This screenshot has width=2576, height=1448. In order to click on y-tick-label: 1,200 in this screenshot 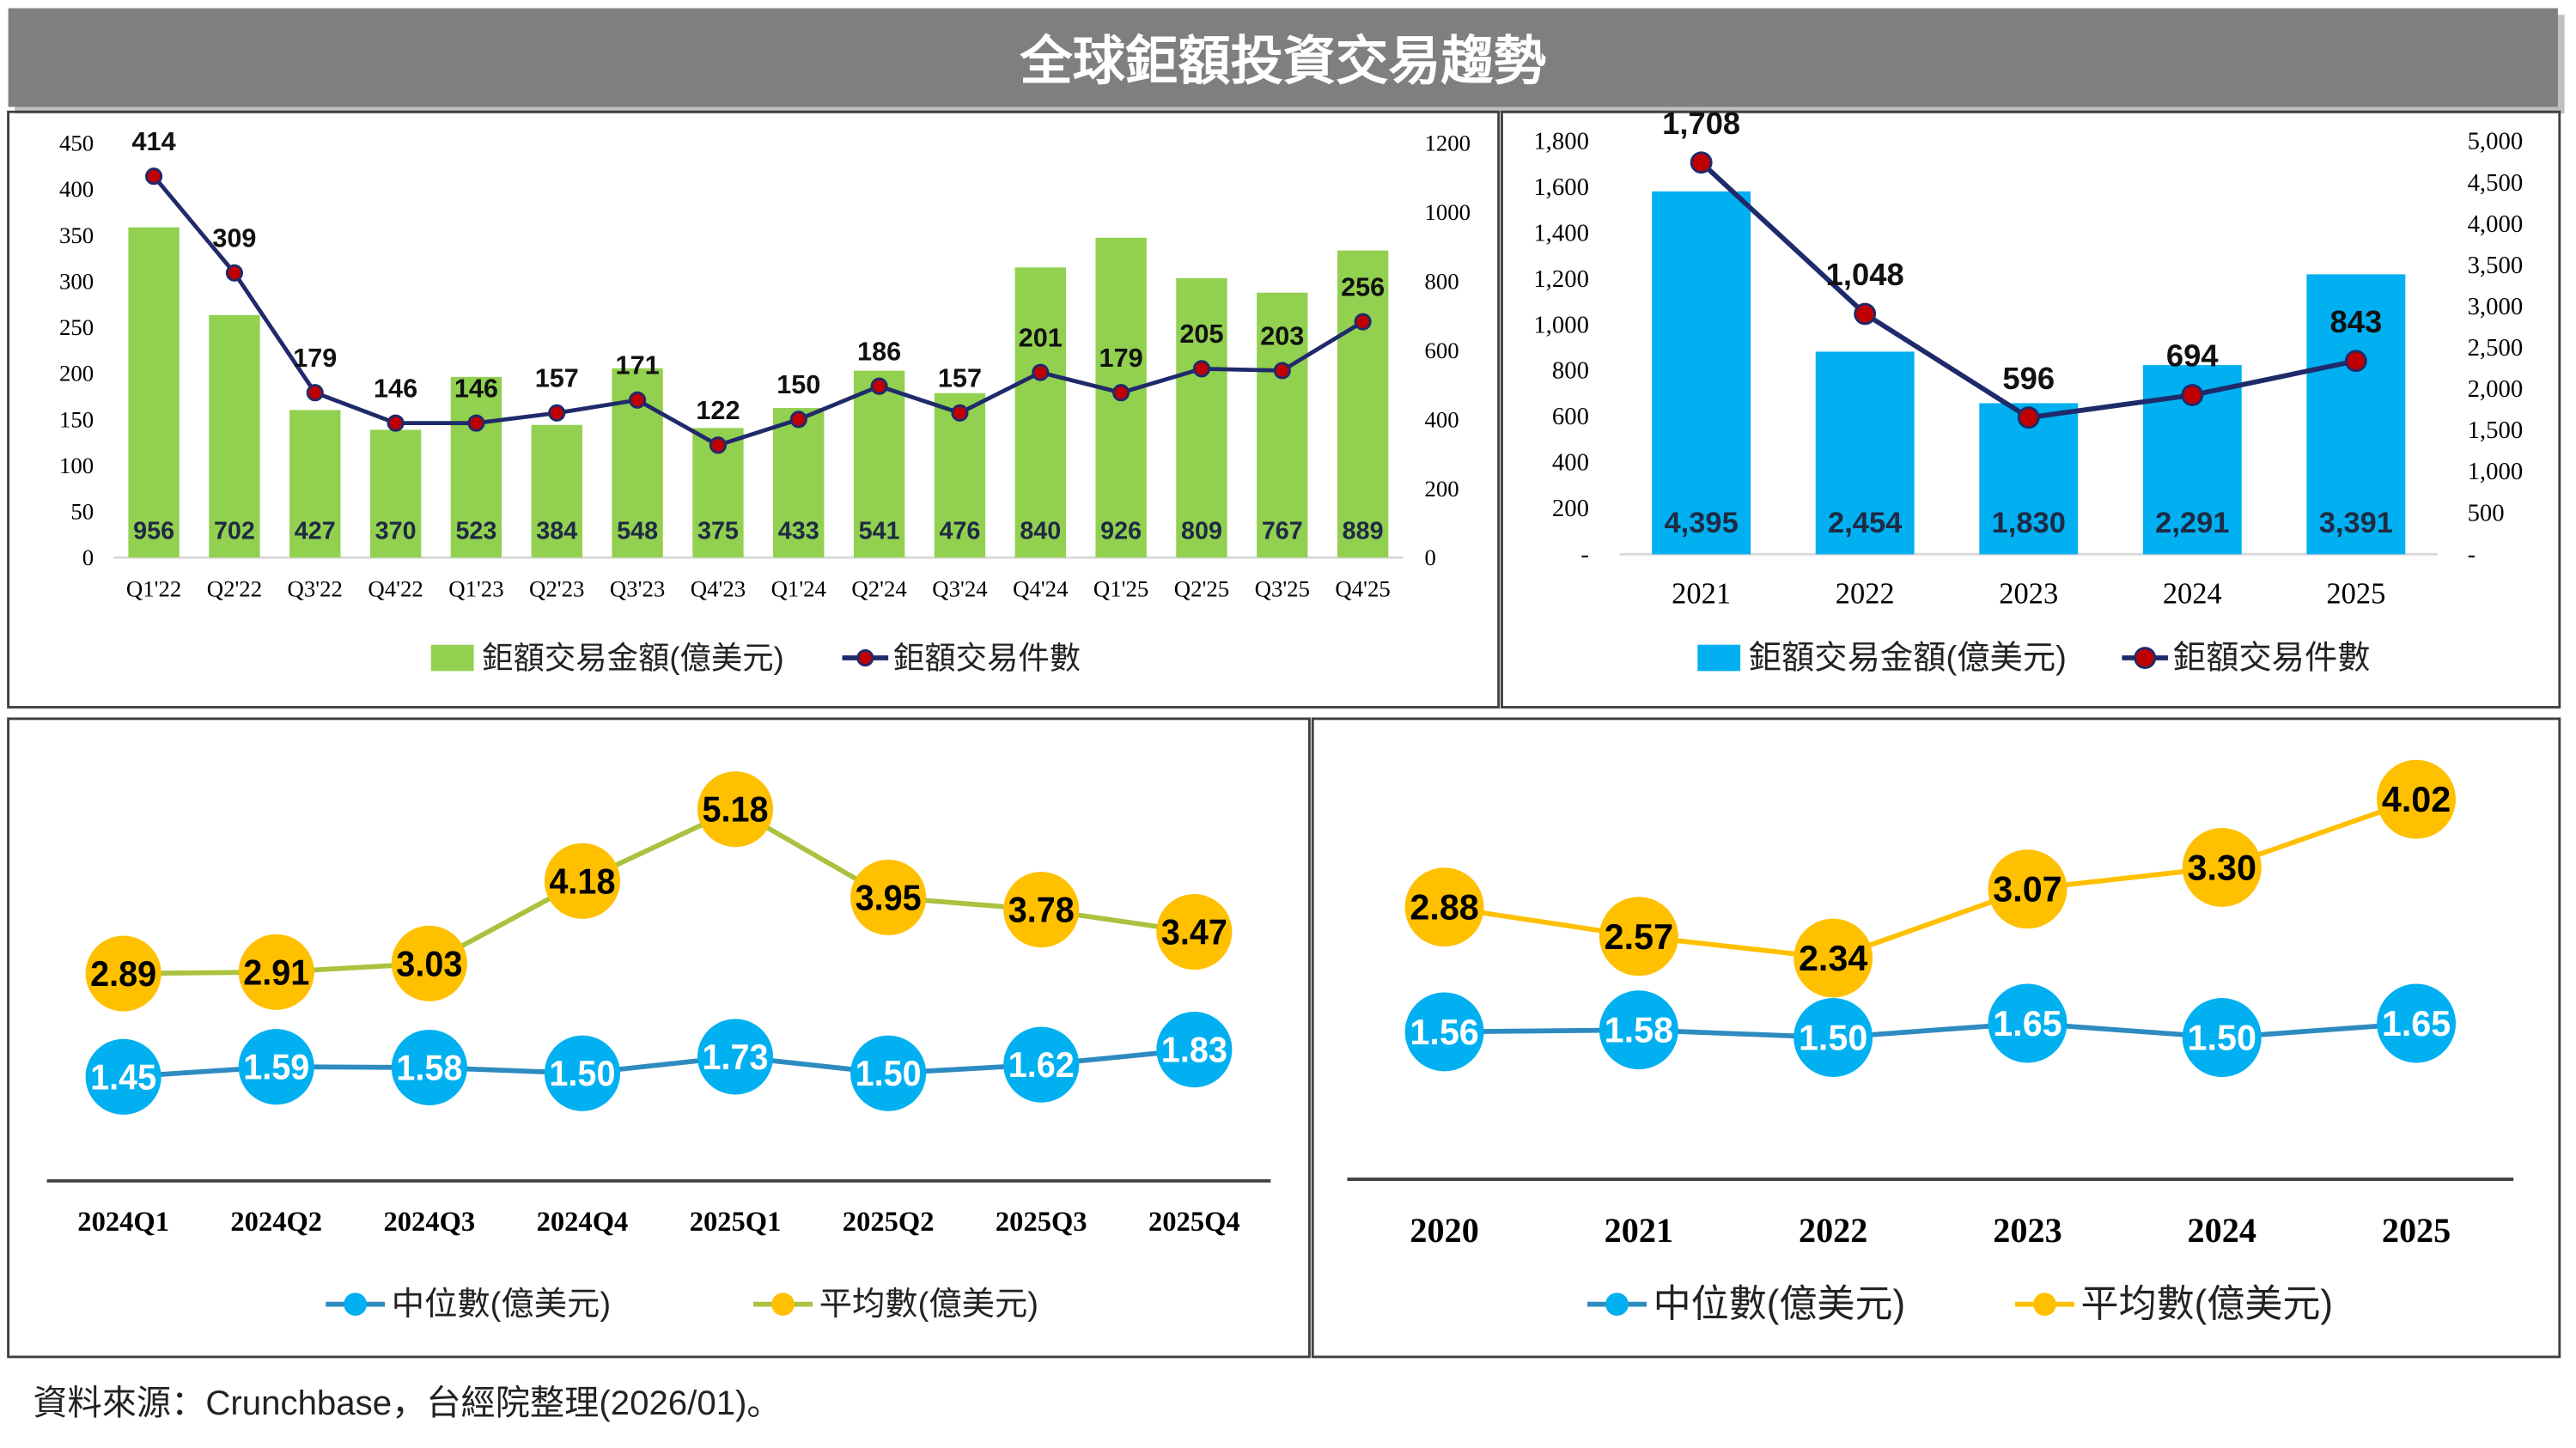, I will do `click(1561, 279)`.